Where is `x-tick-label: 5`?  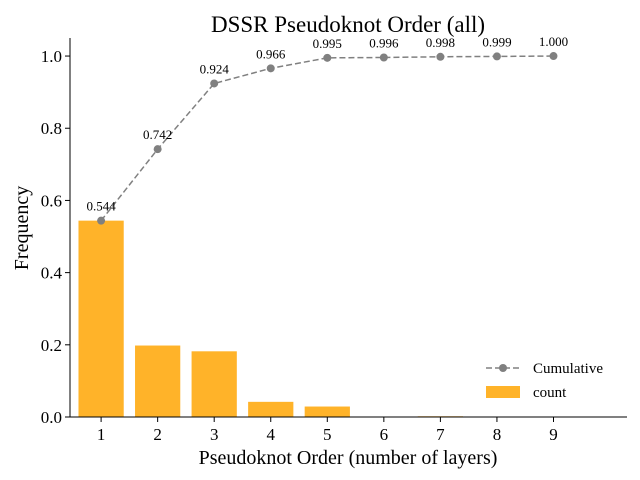 x-tick-label: 5 is located at coordinates (327, 434).